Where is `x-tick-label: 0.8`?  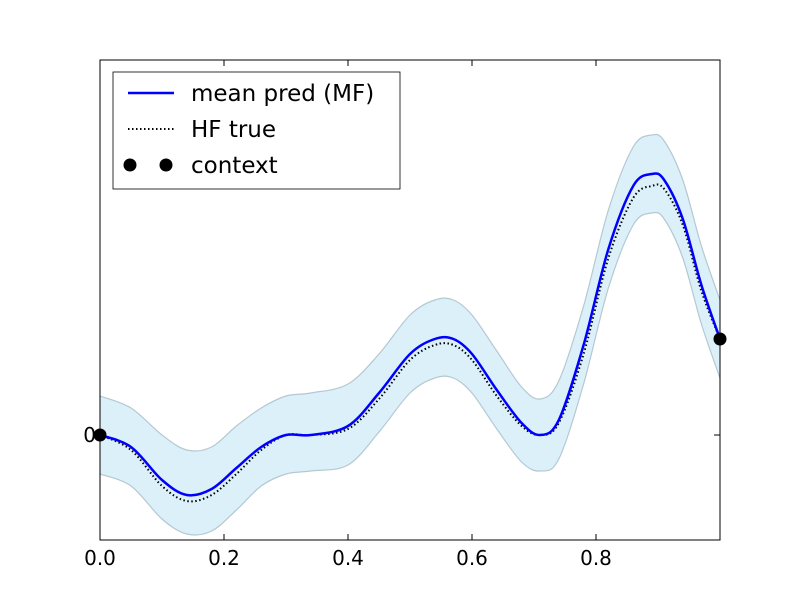 x-tick-label: 0.8 is located at coordinates (596, 558).